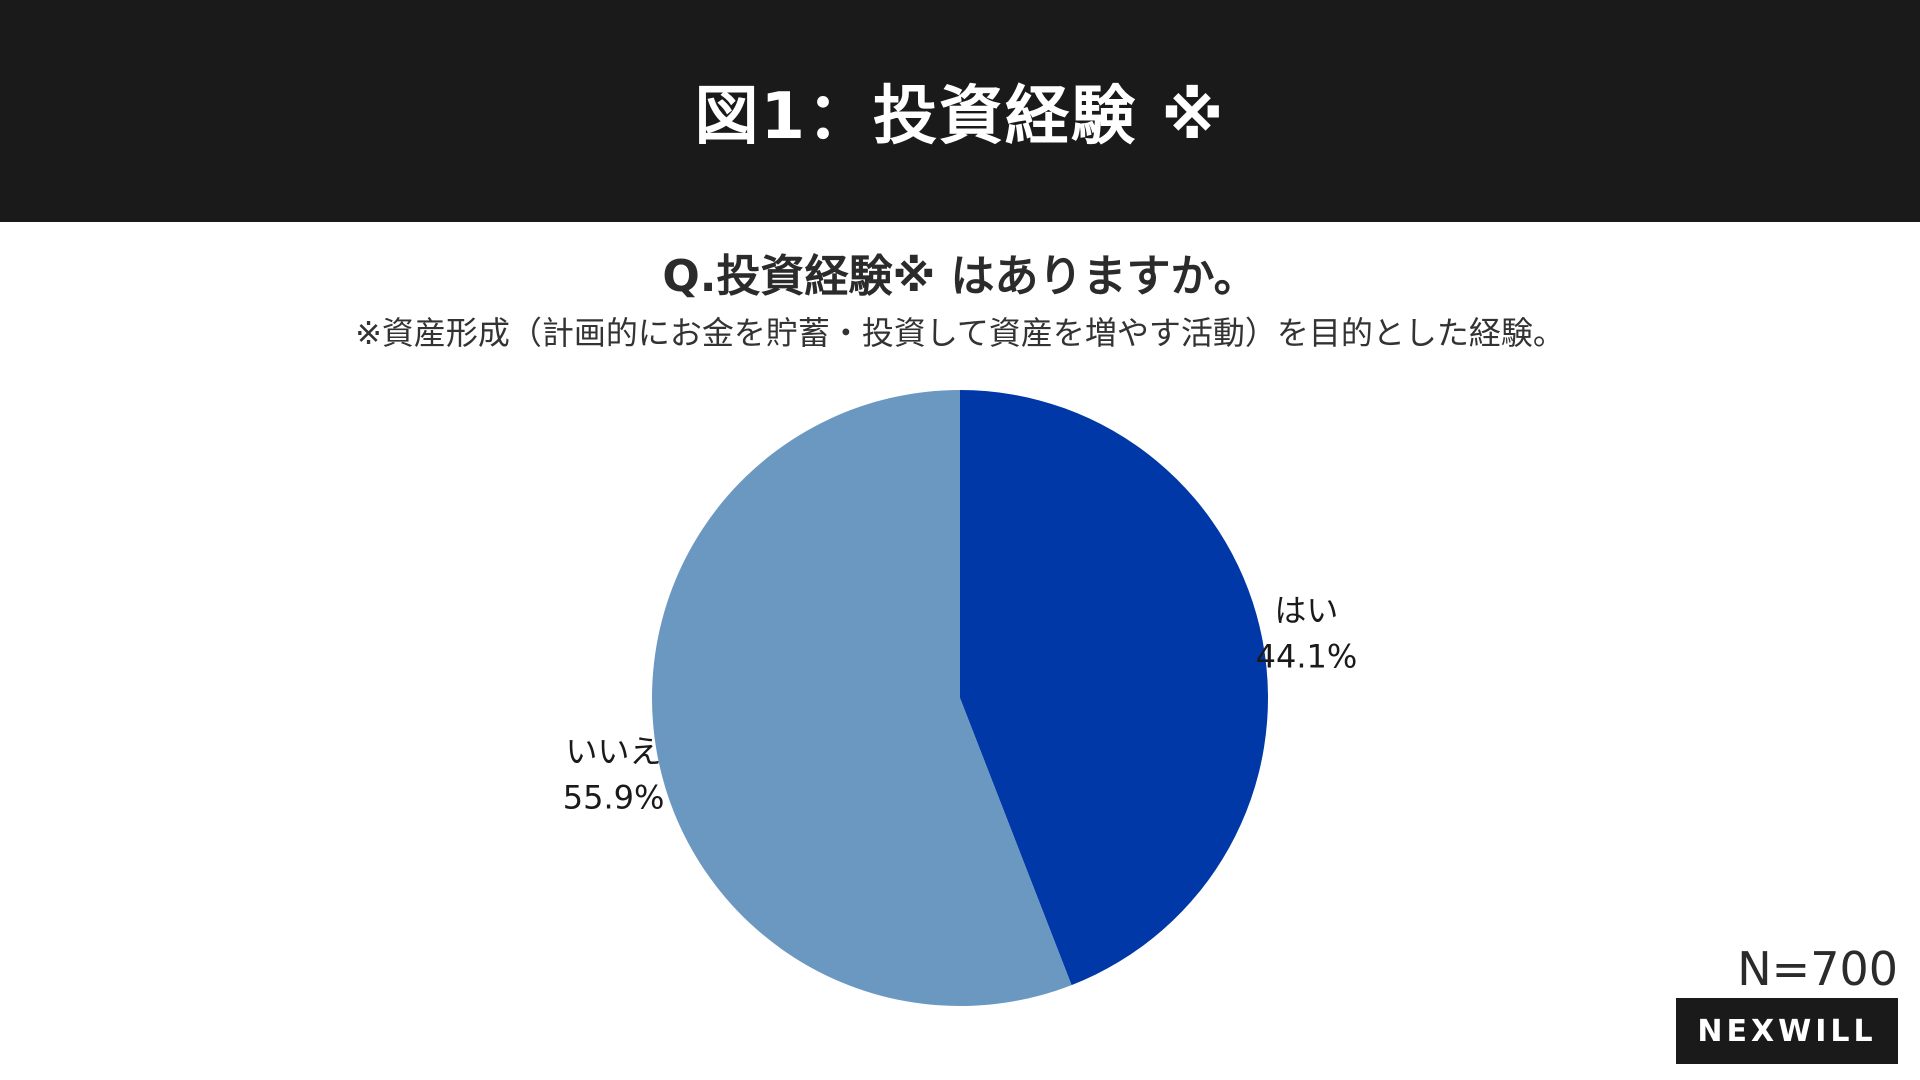 The image size is (1920, 1080). Describe the element at coordinates (960, 117) in the screenshot. I see `page-title: 図1：投資経験 ※` at that location.